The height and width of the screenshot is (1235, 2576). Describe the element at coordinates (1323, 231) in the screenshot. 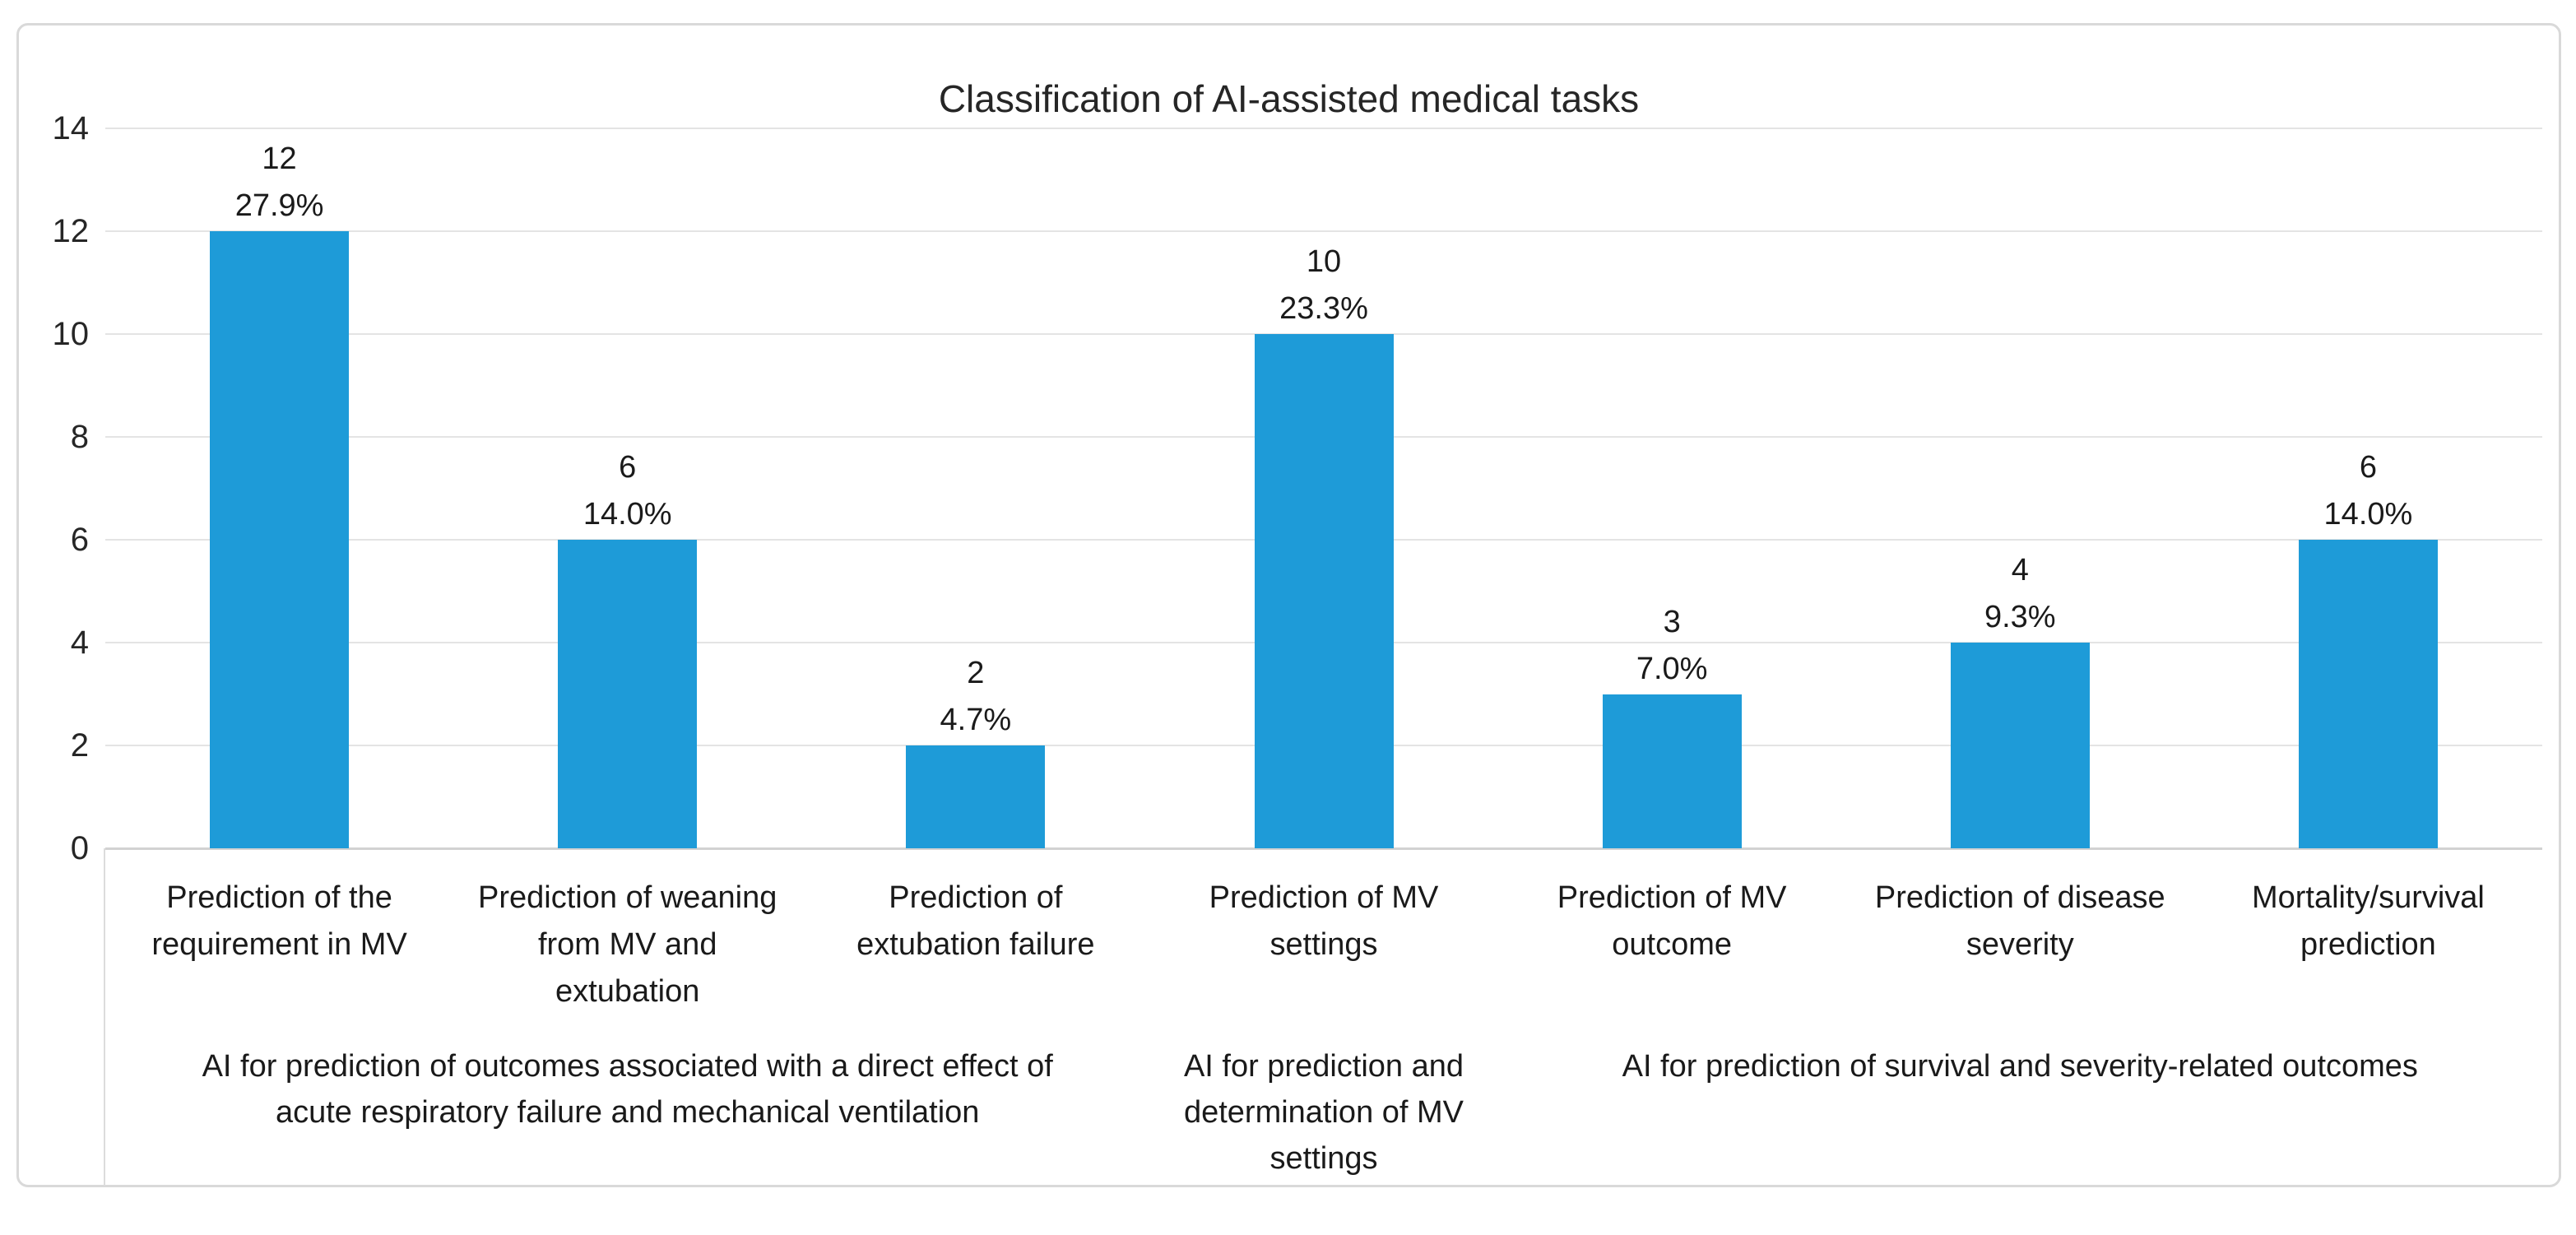

I see `gridline-y12` at that location.